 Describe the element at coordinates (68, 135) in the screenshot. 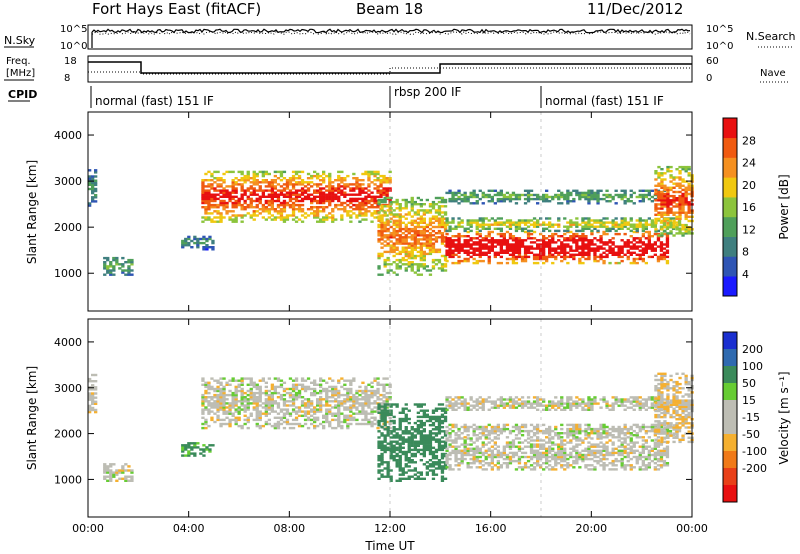

I see `y-tick-label: 4000` at that location.